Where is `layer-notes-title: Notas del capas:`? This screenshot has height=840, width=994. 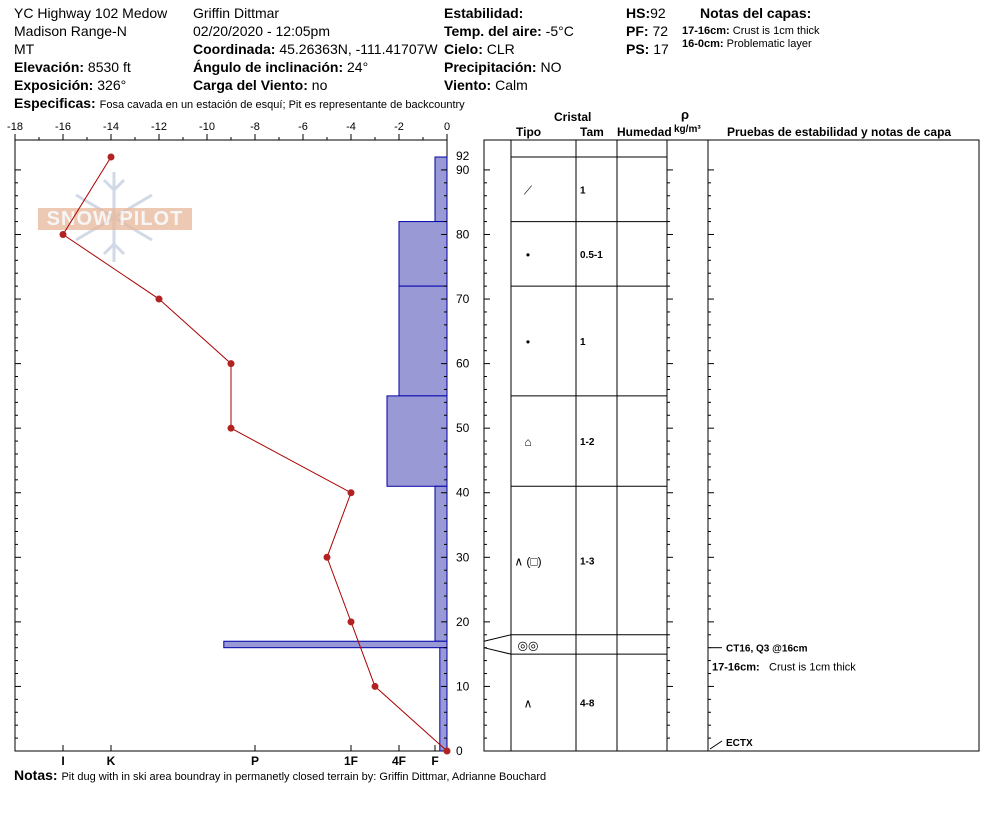
layer-notes-title: Notas del capas: is located at coordinates (756, 13).